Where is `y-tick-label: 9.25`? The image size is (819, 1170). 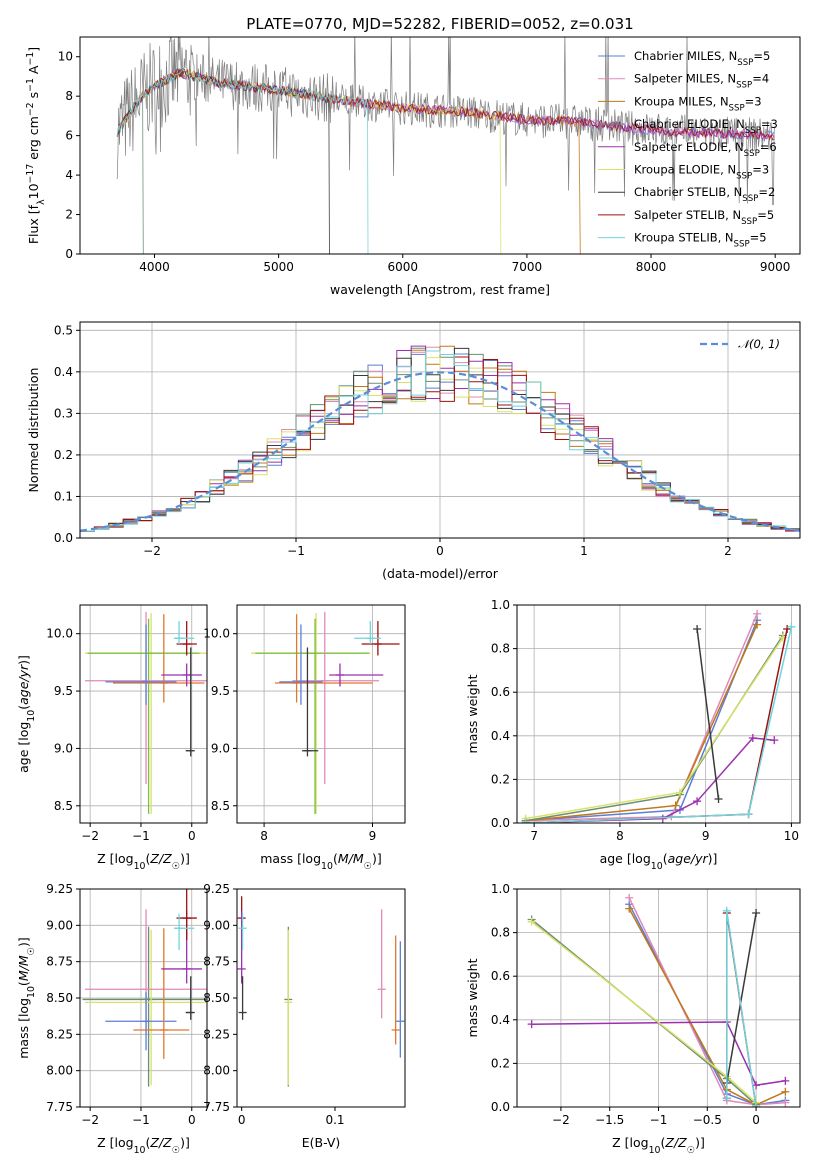
y-tick-label: 9.25 is located at coordinates (216, 889).